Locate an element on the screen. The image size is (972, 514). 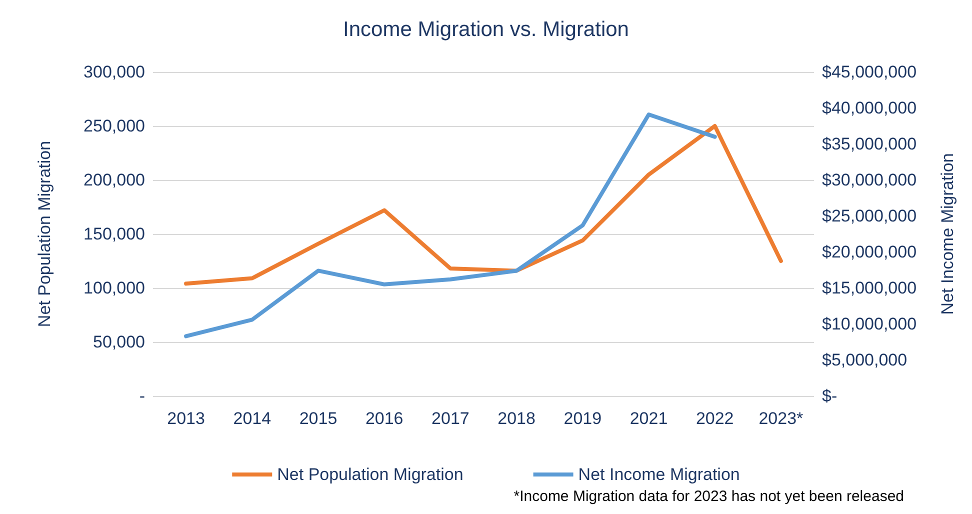
y2-tick-label: $10,000,000 is located at coordinates (869, 324).